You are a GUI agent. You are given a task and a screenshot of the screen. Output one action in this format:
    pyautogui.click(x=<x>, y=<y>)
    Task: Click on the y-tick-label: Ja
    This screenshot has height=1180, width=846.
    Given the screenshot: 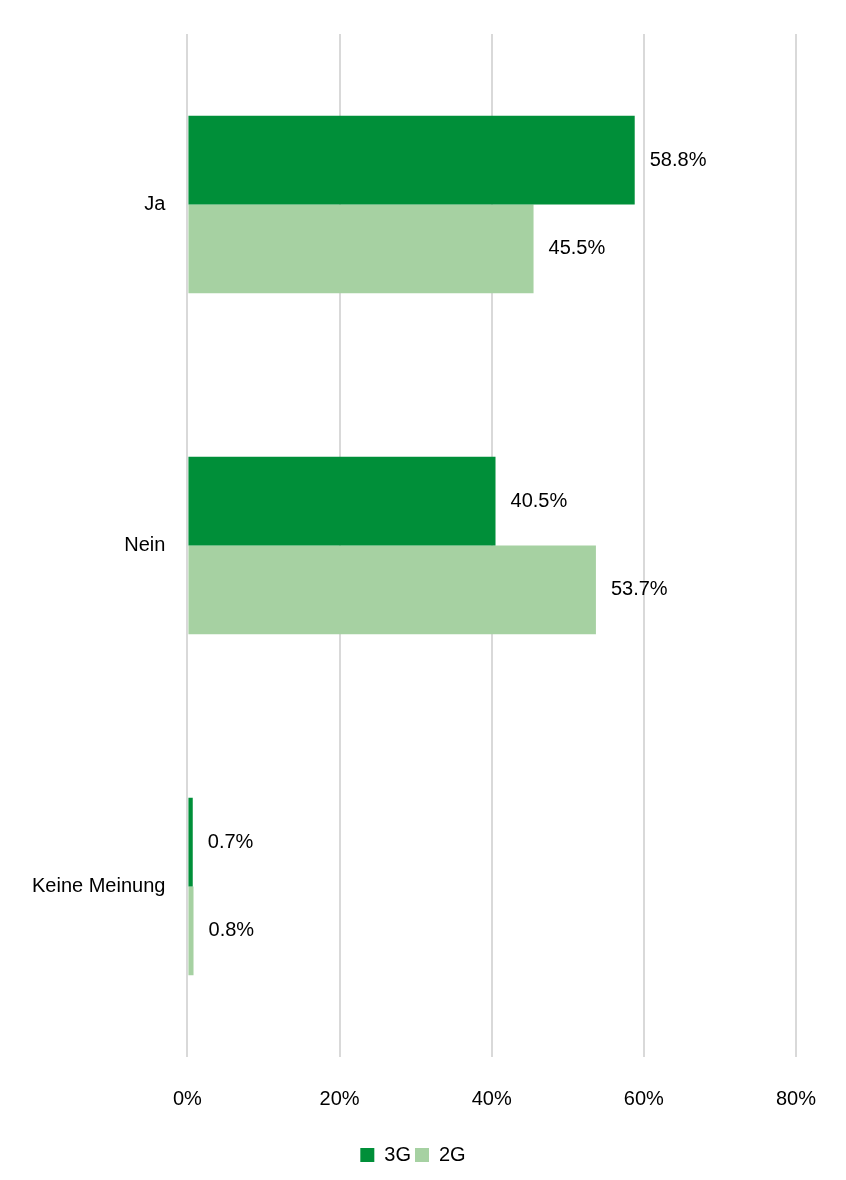 What is the action you would take?
    pyautogui.click(x=155, y=203)
    